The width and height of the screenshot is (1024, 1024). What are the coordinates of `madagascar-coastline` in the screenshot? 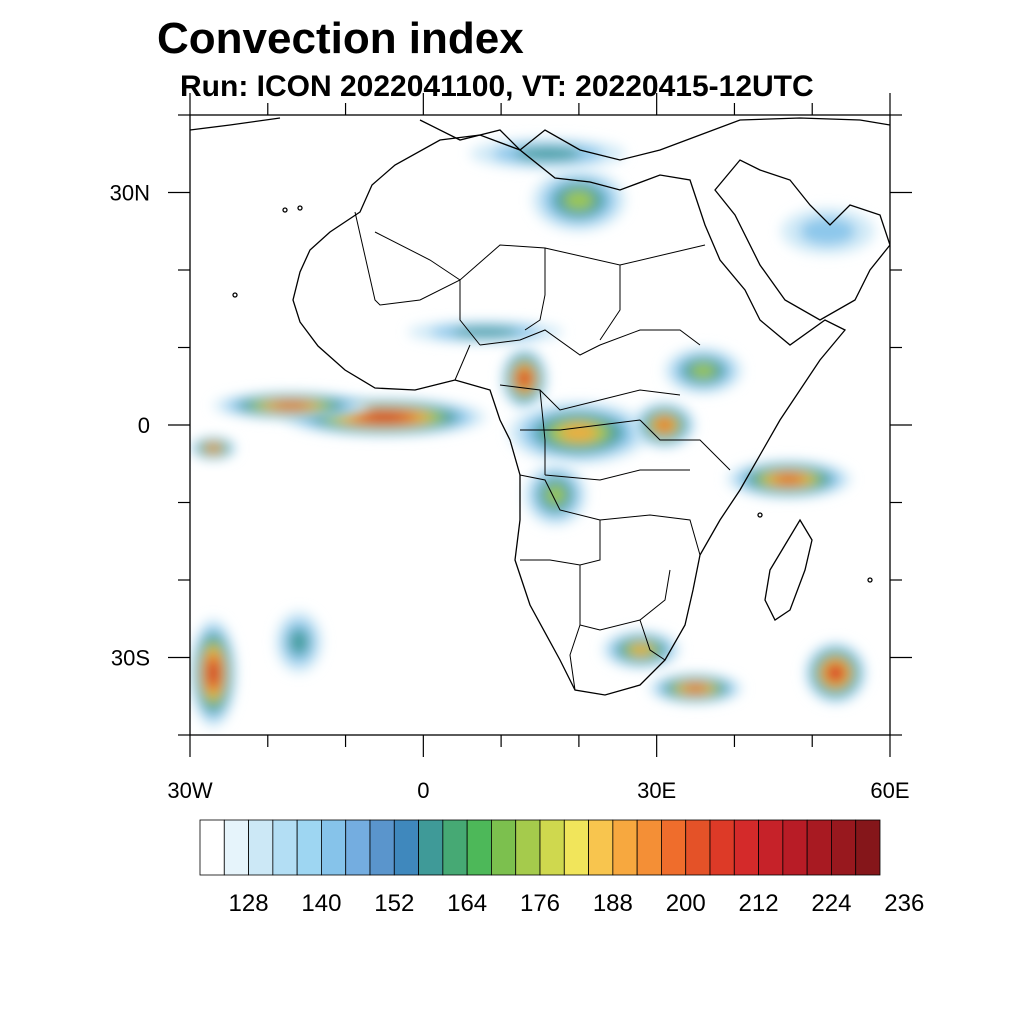 It's located at (788, 569).